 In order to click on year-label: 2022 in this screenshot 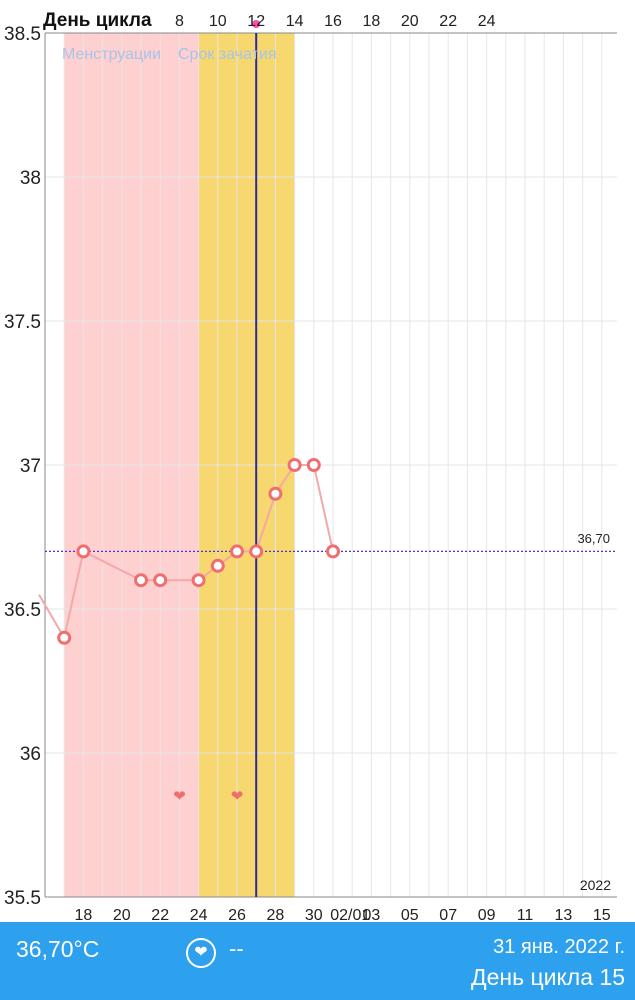, I will do `click(595, 885)`.